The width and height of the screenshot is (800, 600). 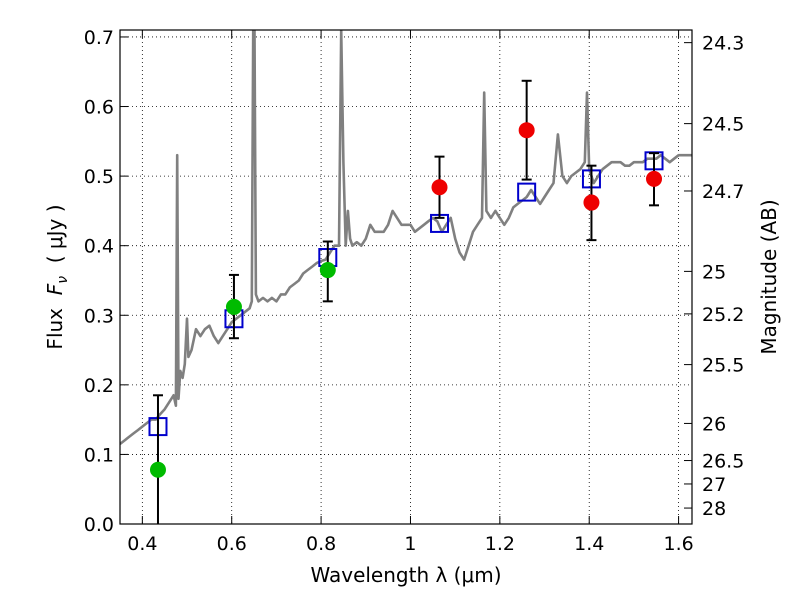 What do you see at coordinates (99, 108) in the screenshot?
I see `y-tick-label: 0.6` at bounding box center [99, 108].